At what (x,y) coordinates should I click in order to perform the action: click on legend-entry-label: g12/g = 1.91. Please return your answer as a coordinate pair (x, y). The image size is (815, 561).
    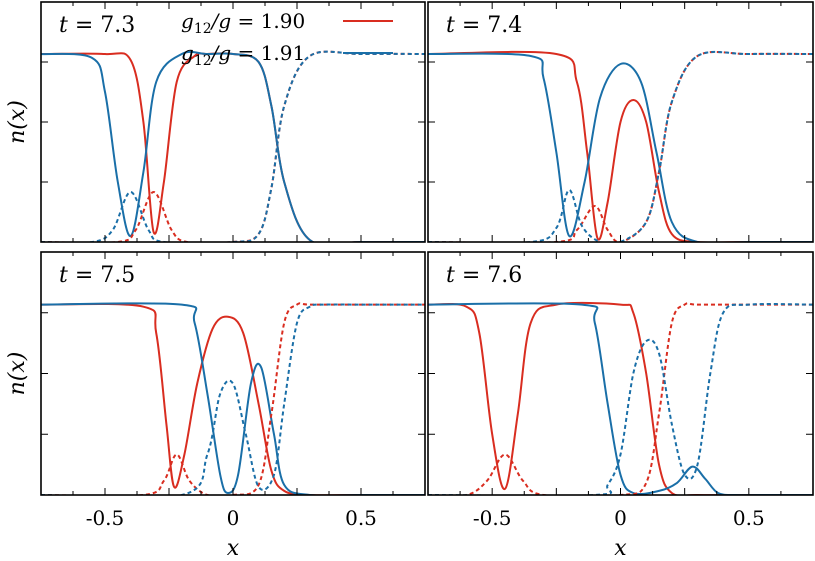
    Looking at the image, I should click on (243, 55).